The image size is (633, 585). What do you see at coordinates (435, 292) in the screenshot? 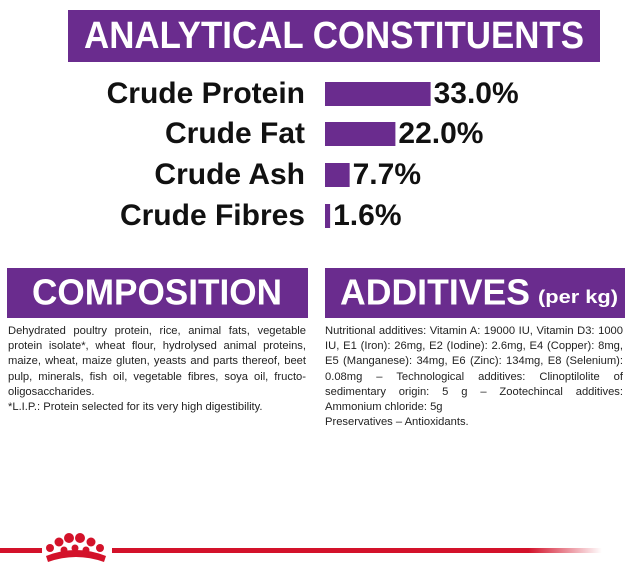
I see `additives-title: ADDITIVES` at bounding box center [435, 292].